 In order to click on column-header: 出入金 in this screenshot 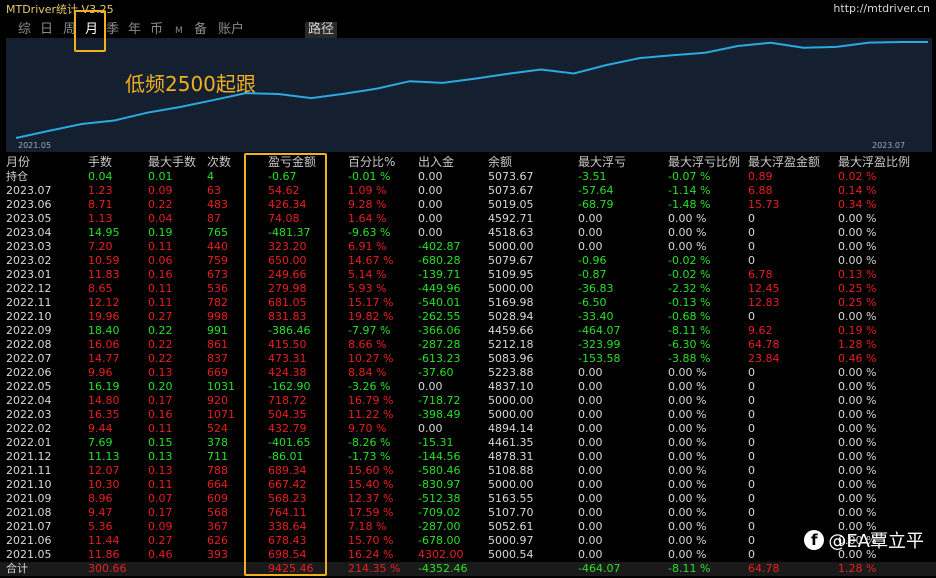, I will do `click(436, 162)`.